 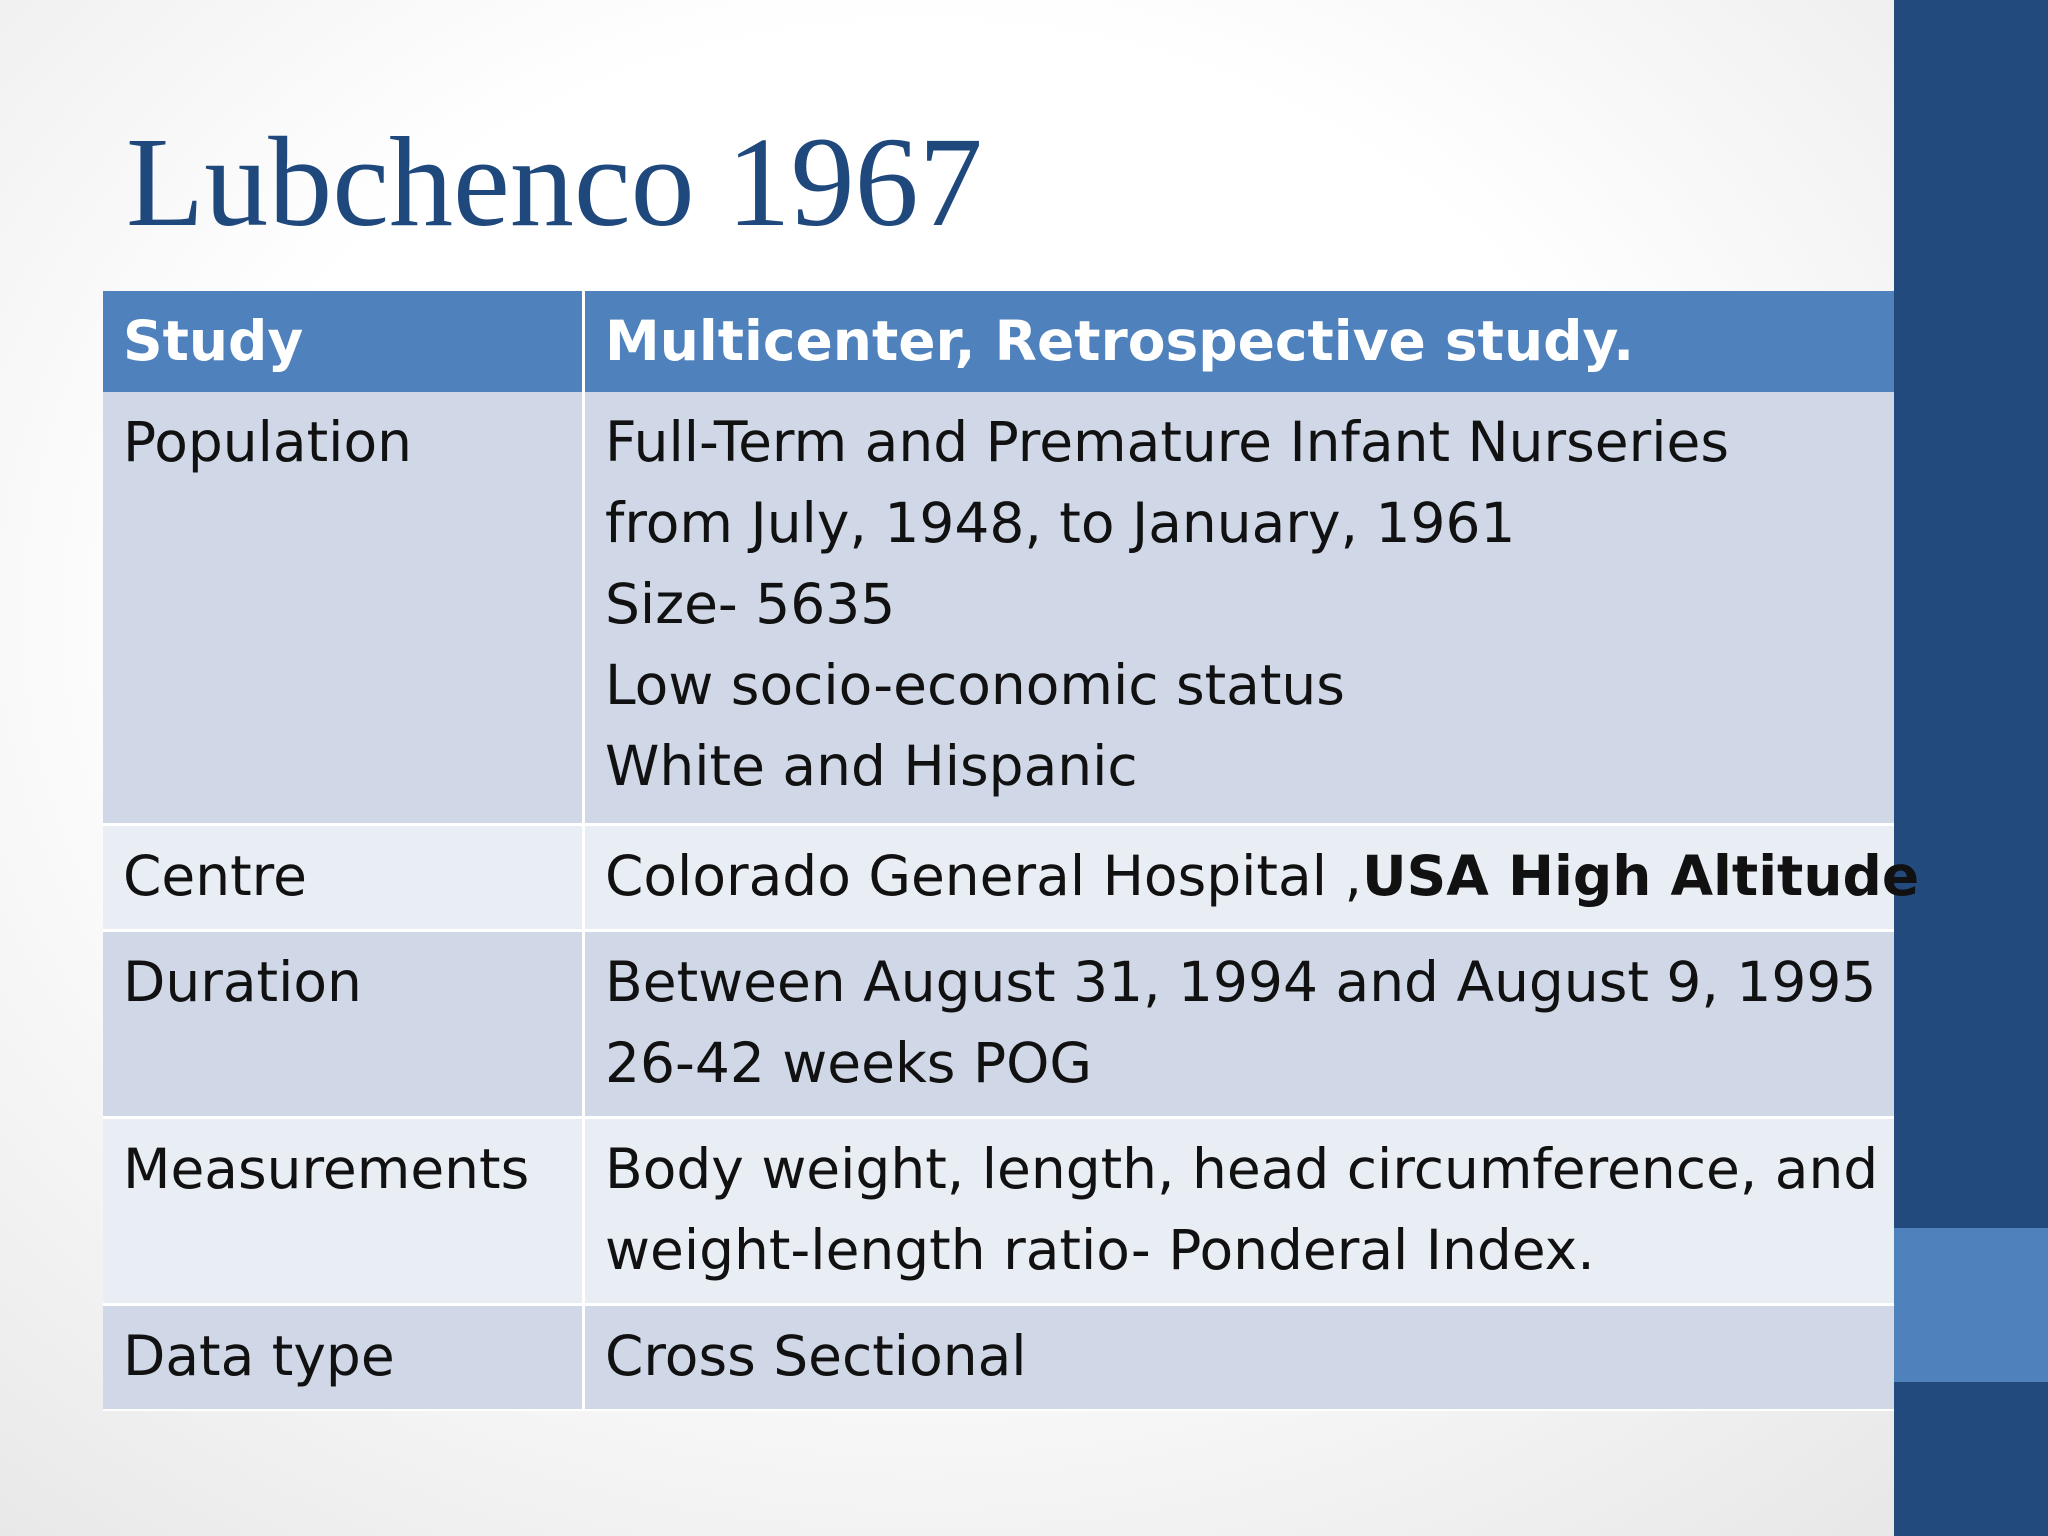 I want to click on header-cell: Study, so click(x=342, y=342).